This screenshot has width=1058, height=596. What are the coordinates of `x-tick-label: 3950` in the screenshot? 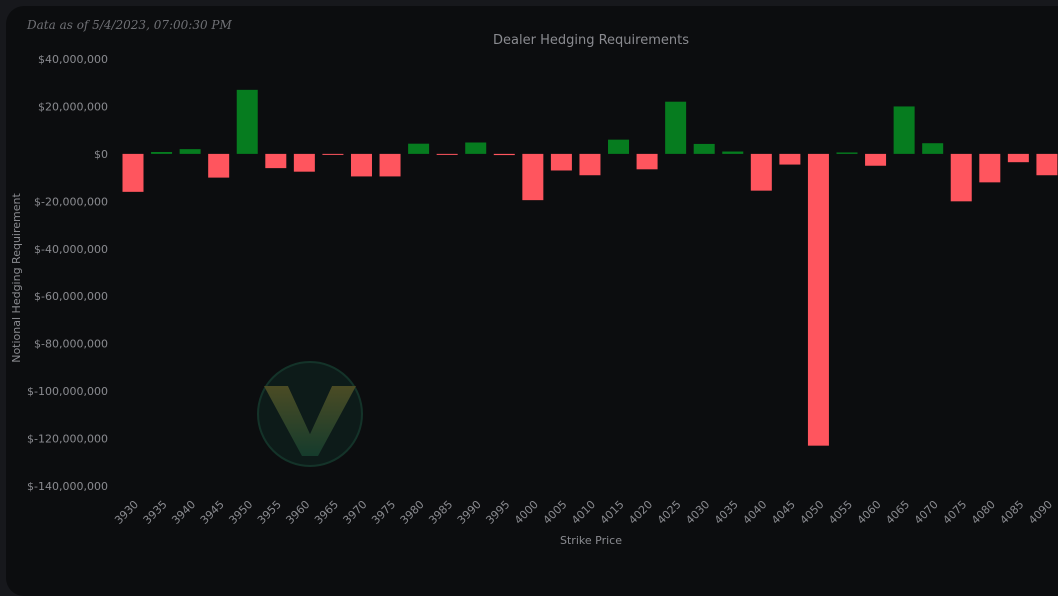 It's located at (240, 512).